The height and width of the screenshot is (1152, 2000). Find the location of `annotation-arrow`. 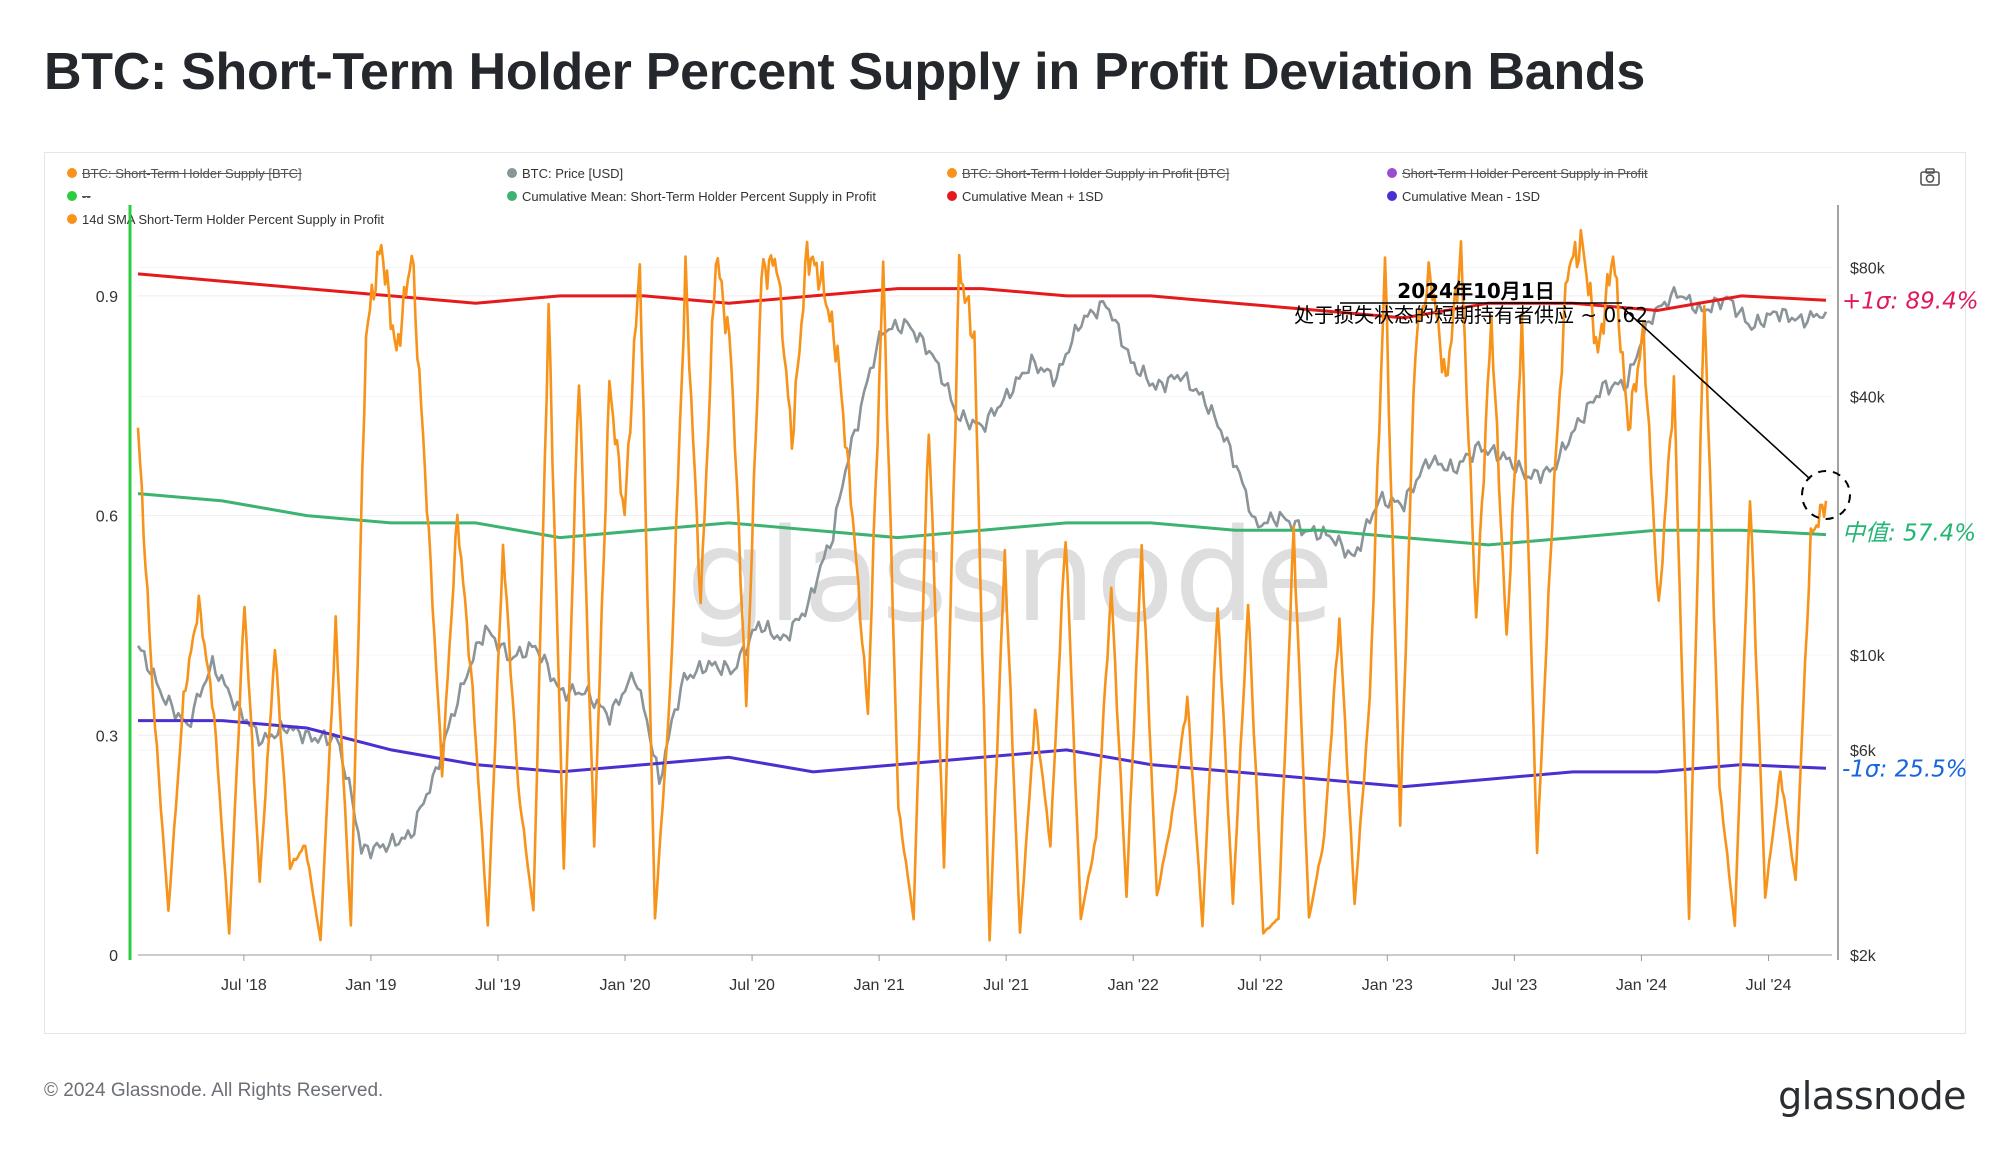

annotation-arrow is located at coordinates (1716, 393).